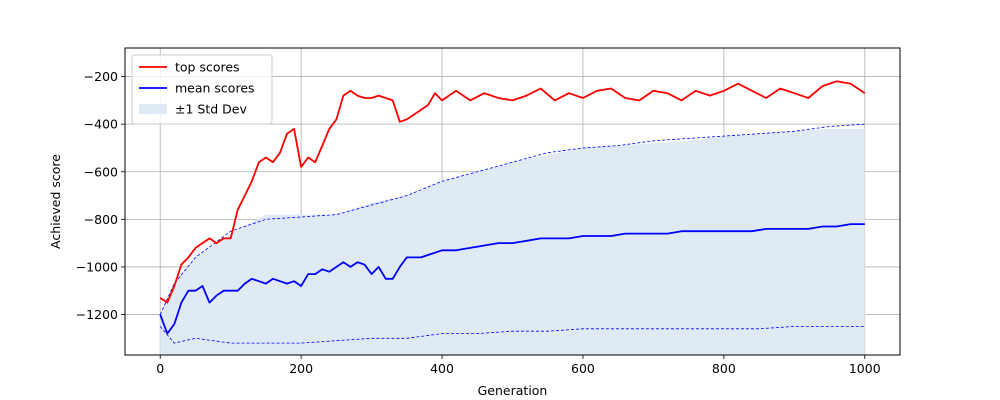  I want to click on x-axis: 0 200 400 600 800 1000, so click(518, 365).